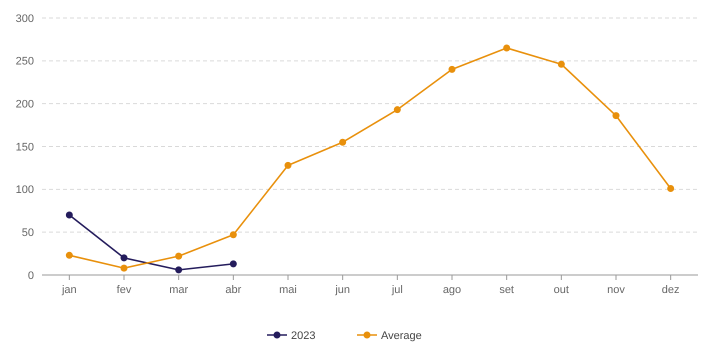 This screenshot has width=714, height=351. I want to click on y-tick-label: 200, so click(25, 104).